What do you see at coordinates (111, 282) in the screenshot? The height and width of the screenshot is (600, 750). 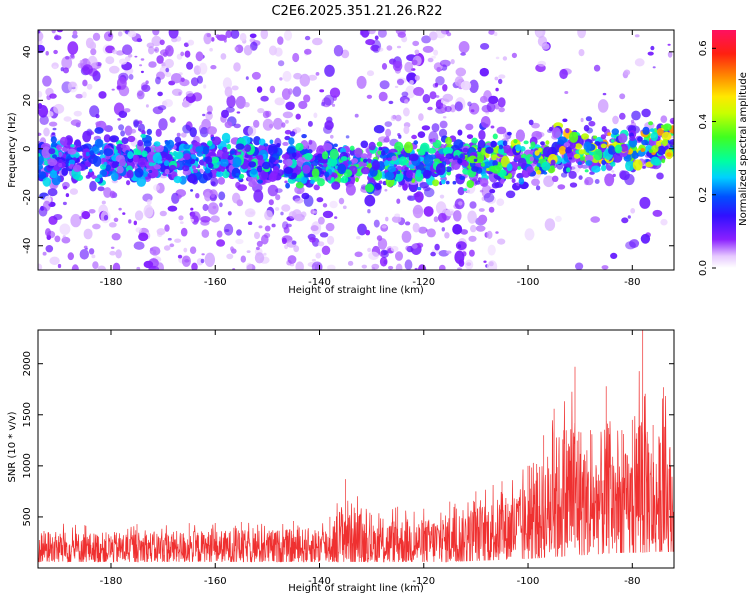 I see `x-tick-label: -180` at bounding box center [111, 282].